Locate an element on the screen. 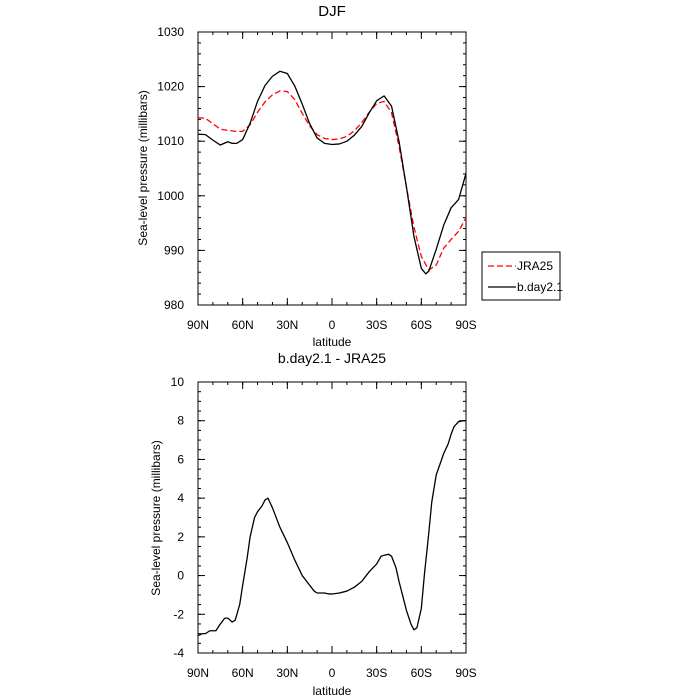 Image resolution: width=700 pixels, height=700 pixels. bottom-chart-x-axis-label: latitude is located at coordinates (332, 691).